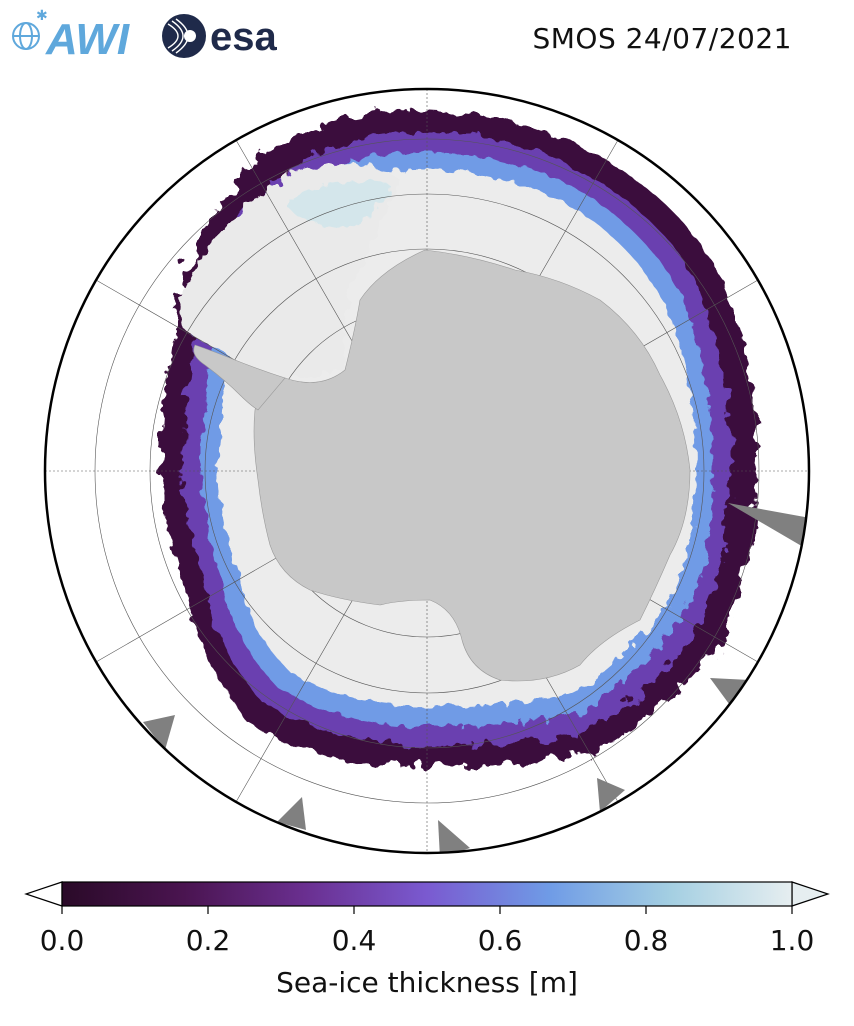  What do you see at coordinates (43, 894) in the screenshot?
I see `colorbar-extend-low` at bounding box center [43, 894].